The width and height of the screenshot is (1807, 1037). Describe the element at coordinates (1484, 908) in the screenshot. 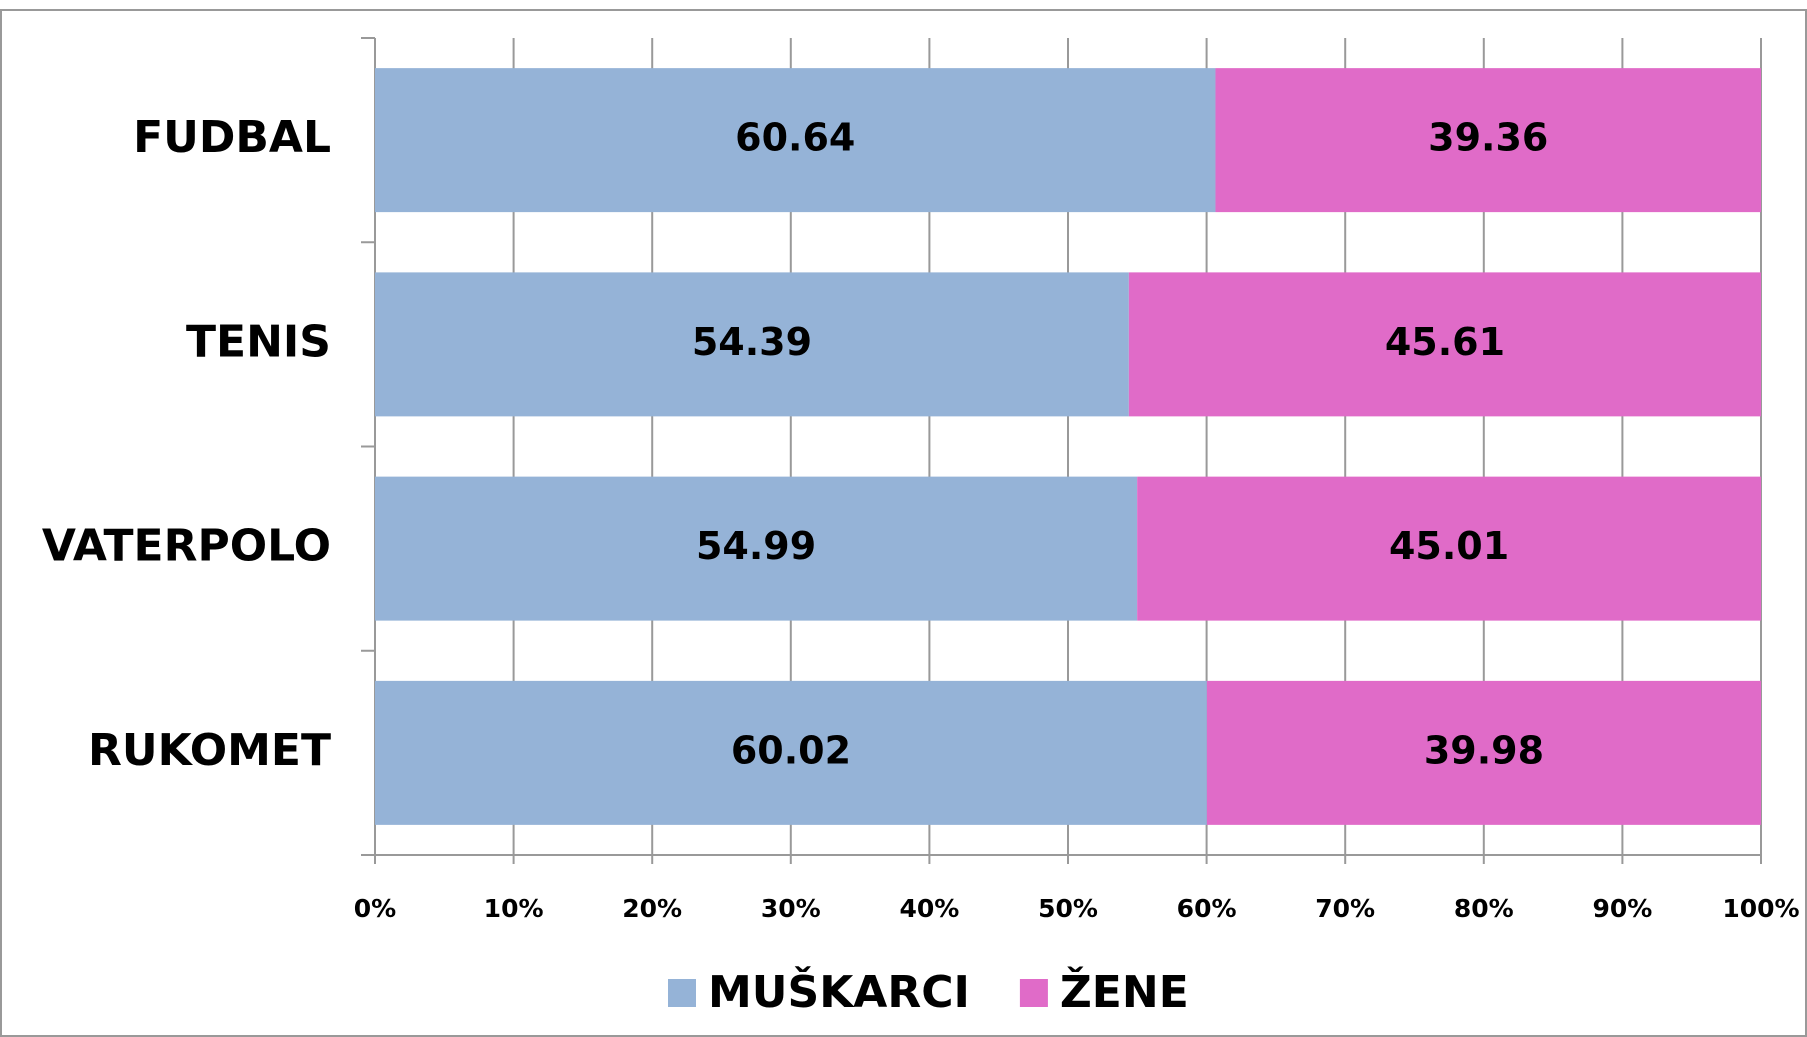

I see `x-tick-label: 80%` at that location.